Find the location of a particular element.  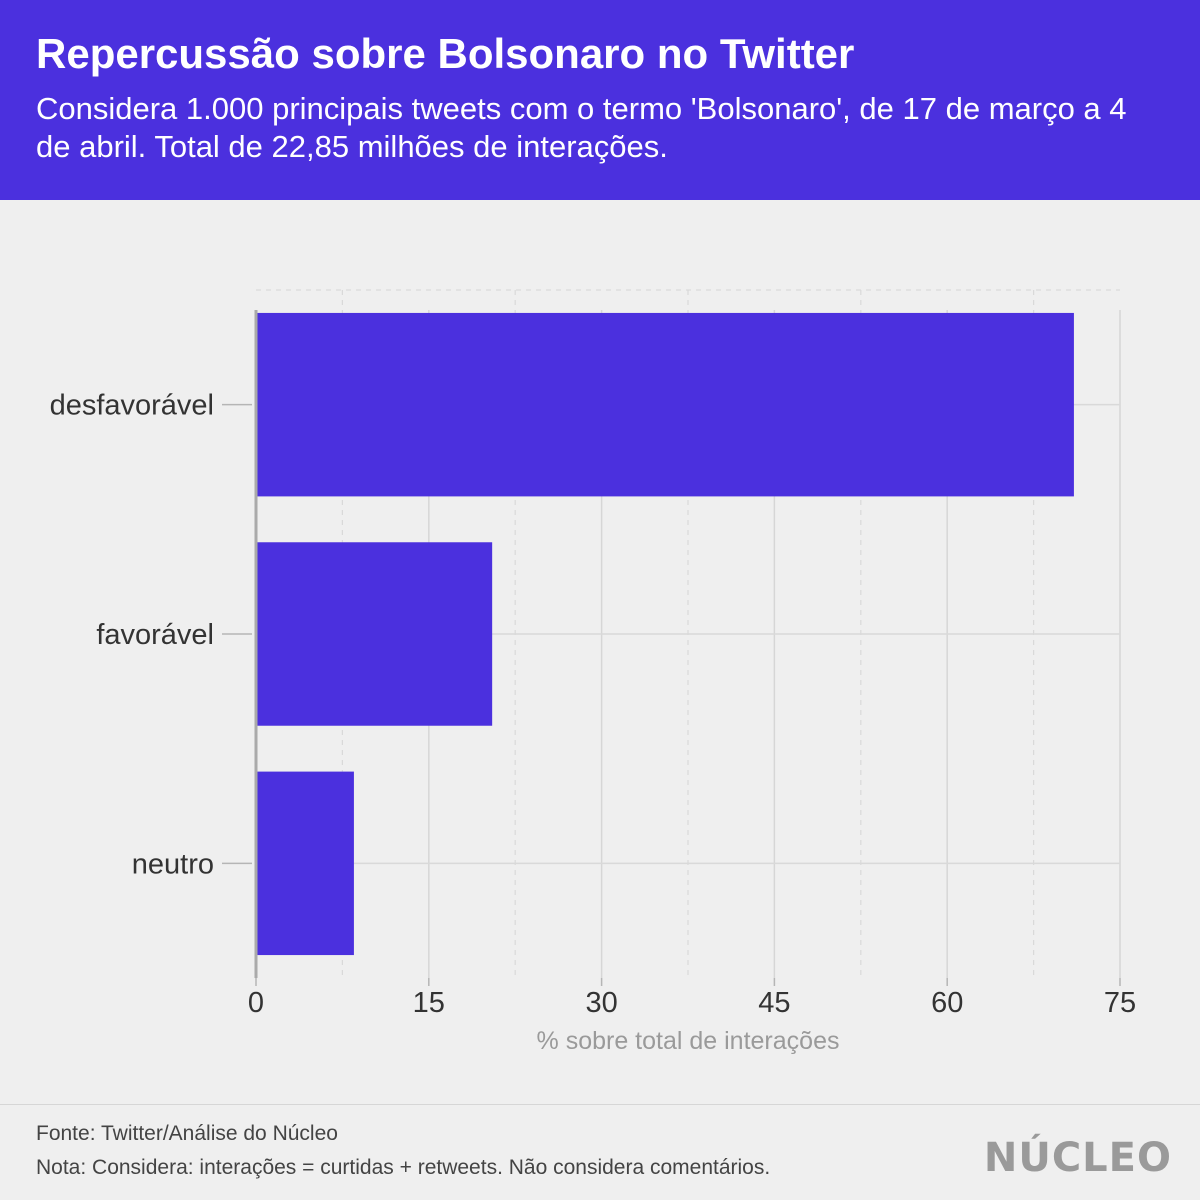

x-tick-label: 45 is located at coordinates (774, 1003).